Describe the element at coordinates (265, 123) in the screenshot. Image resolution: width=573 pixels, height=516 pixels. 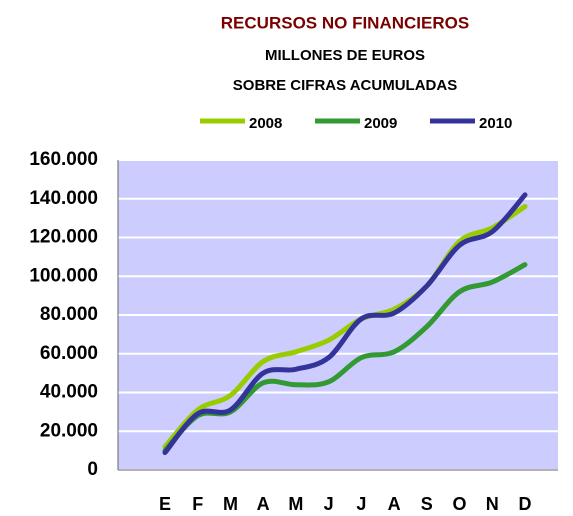
I see `legend-label: 2008` at that location.